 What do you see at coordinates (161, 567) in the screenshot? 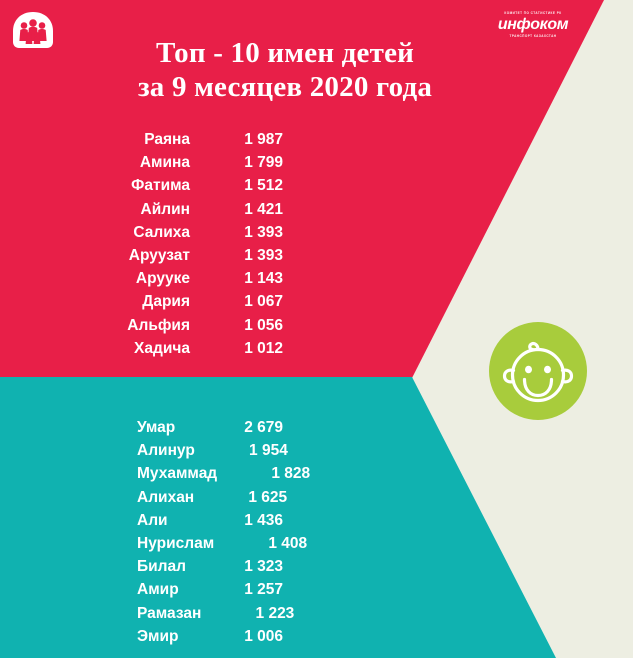
I see `name-label: Билал` at bounding box center [161, 567].